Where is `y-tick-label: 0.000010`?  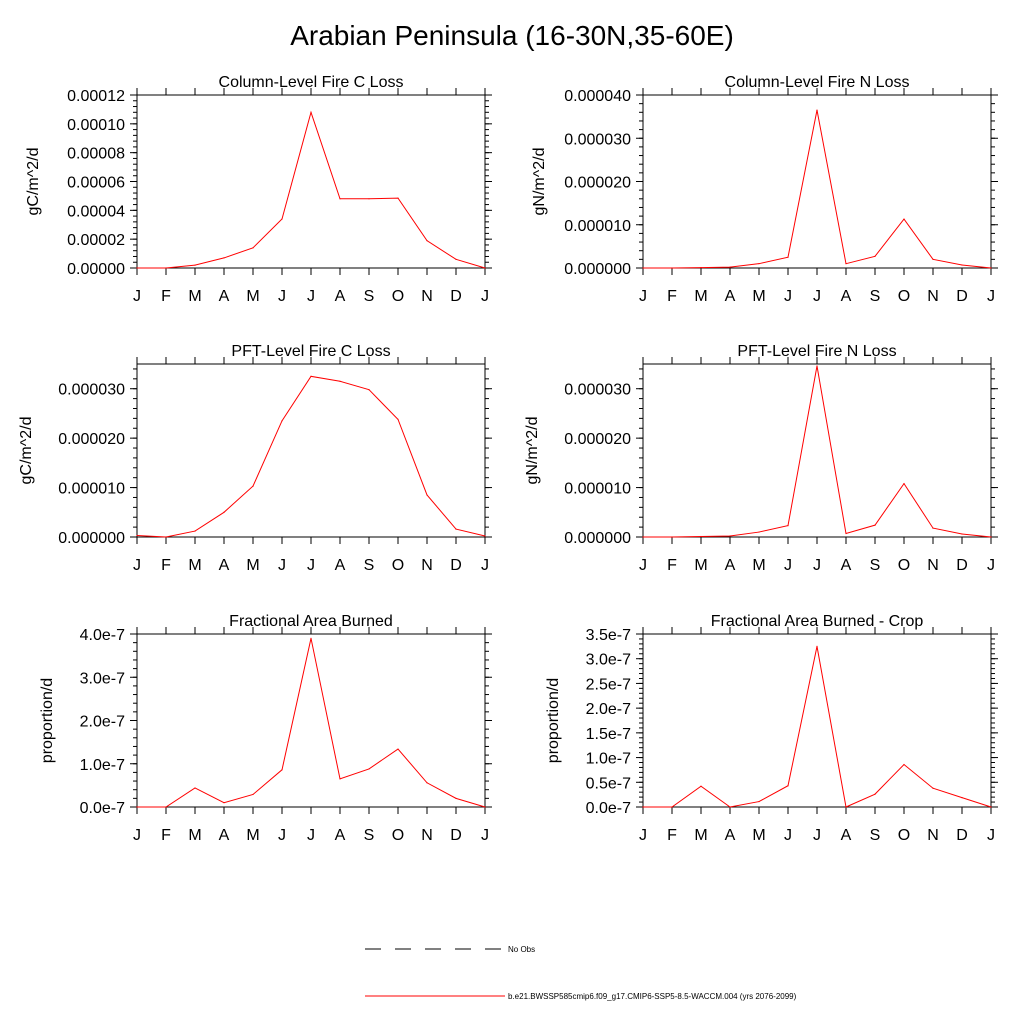 y-tick-label: 0.000010 is located at coordinates (597, 489).